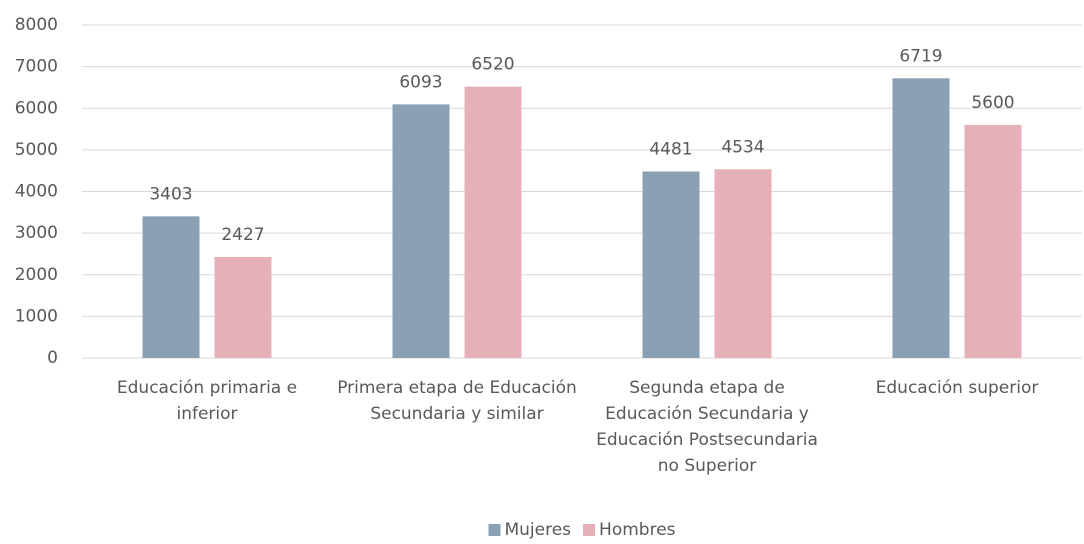 The height and width of the screenshot is (544, 1084). Describe the element at coordinates (36, 150) in the screenshot. I see `y-tick-label: 5000` at that location.